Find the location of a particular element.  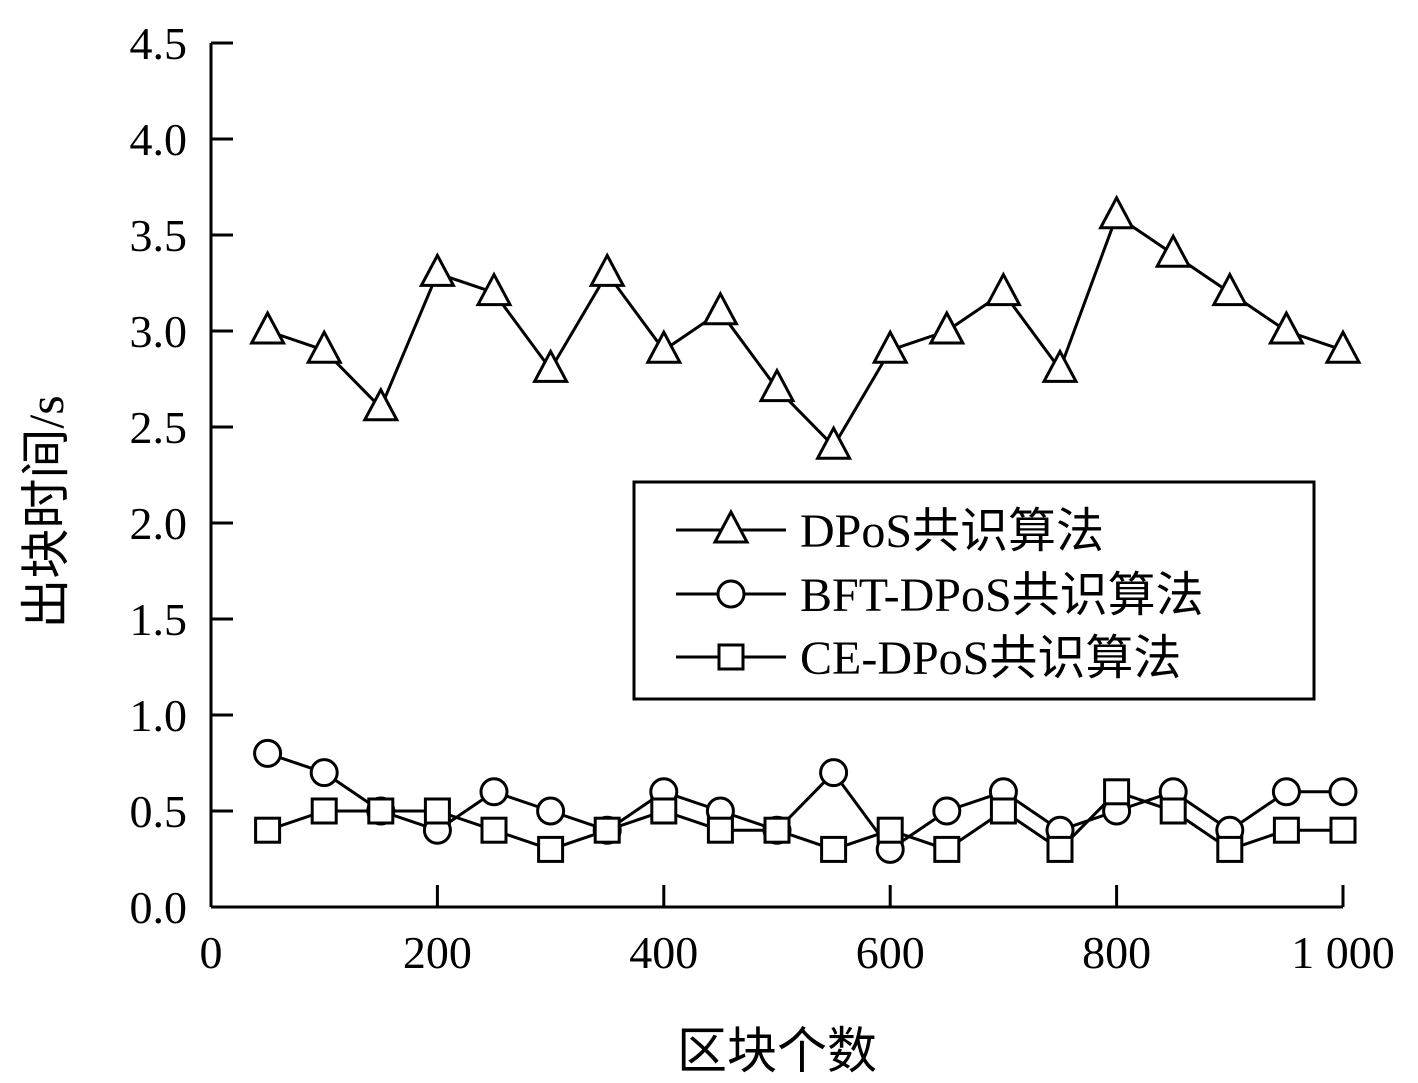

series-circle is located at coordinates (805, 801).